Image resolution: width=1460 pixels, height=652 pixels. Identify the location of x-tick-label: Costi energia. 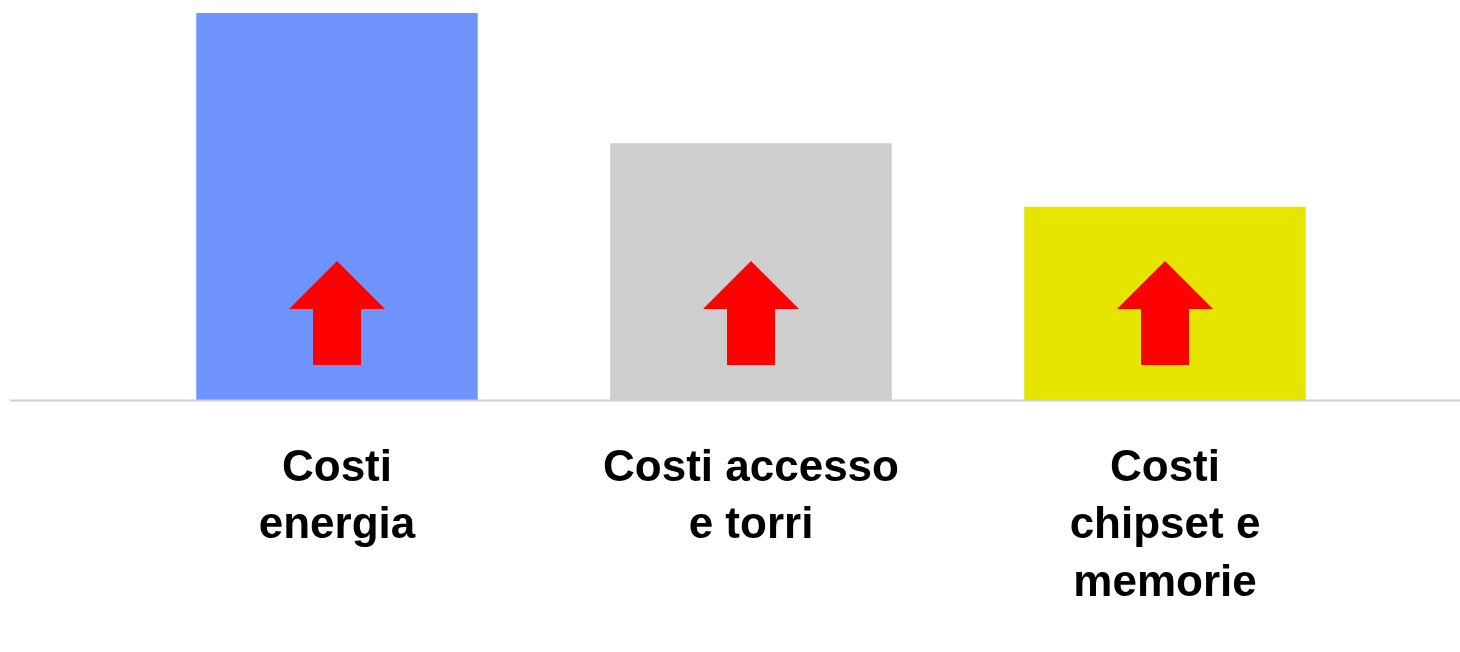
(337, 494).